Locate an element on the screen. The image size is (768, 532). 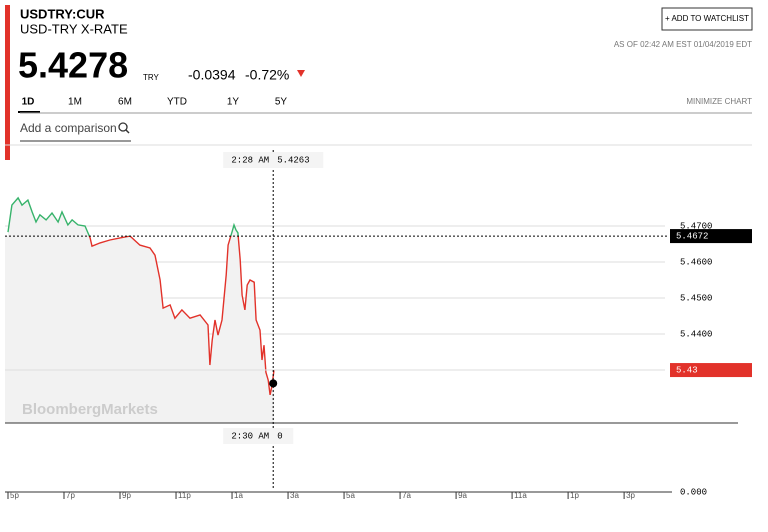
x-tick-label: 3p is located at coordinates (630, 495).